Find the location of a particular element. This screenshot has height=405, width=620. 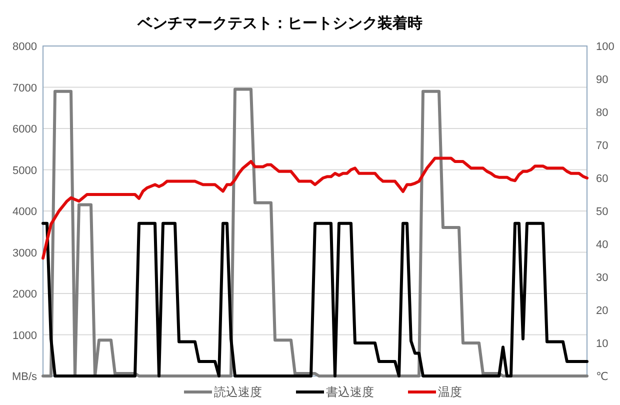

y-tick-label: 5000 is located at coordinates (24, 170).